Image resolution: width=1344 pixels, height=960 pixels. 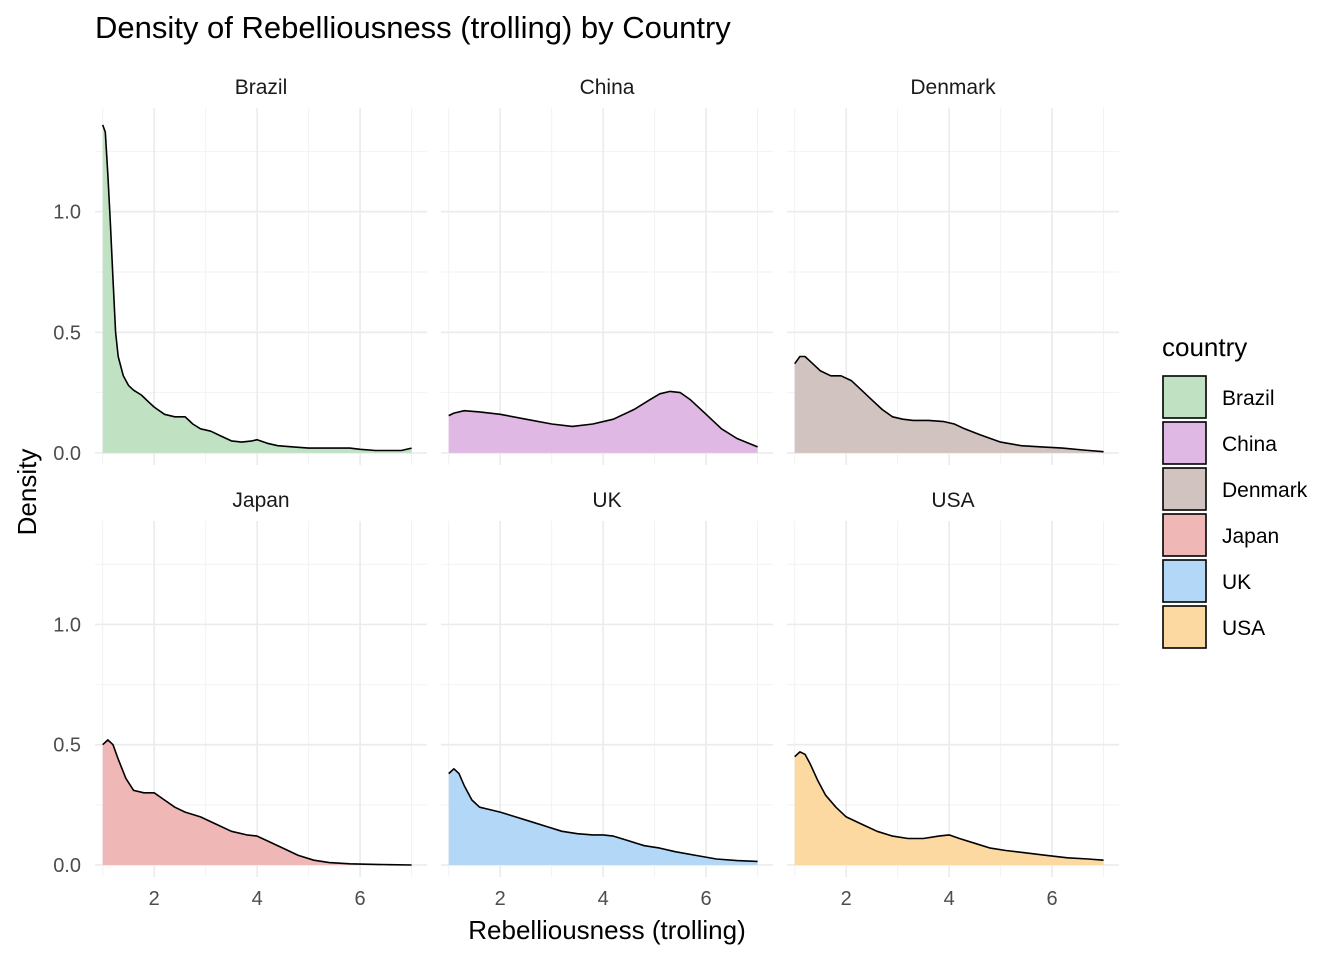 I want to click on panel-brazil: Brazil 0.0 0.5 1.0, so click(x=240, y=270).